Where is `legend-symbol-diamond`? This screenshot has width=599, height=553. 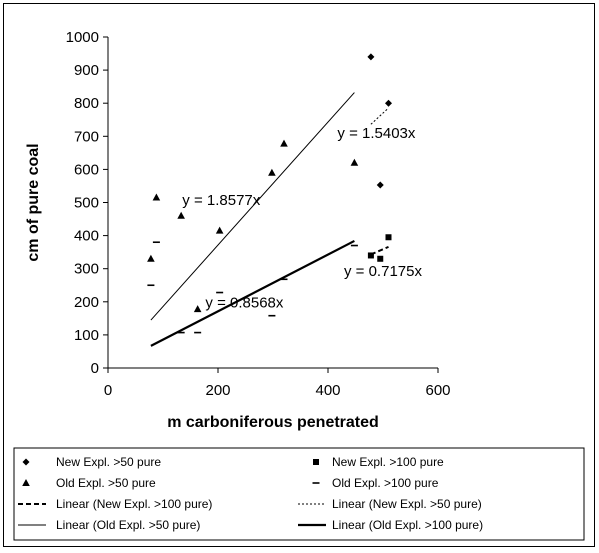
legend-symbol-diamond is located at coordinates (26, 462).